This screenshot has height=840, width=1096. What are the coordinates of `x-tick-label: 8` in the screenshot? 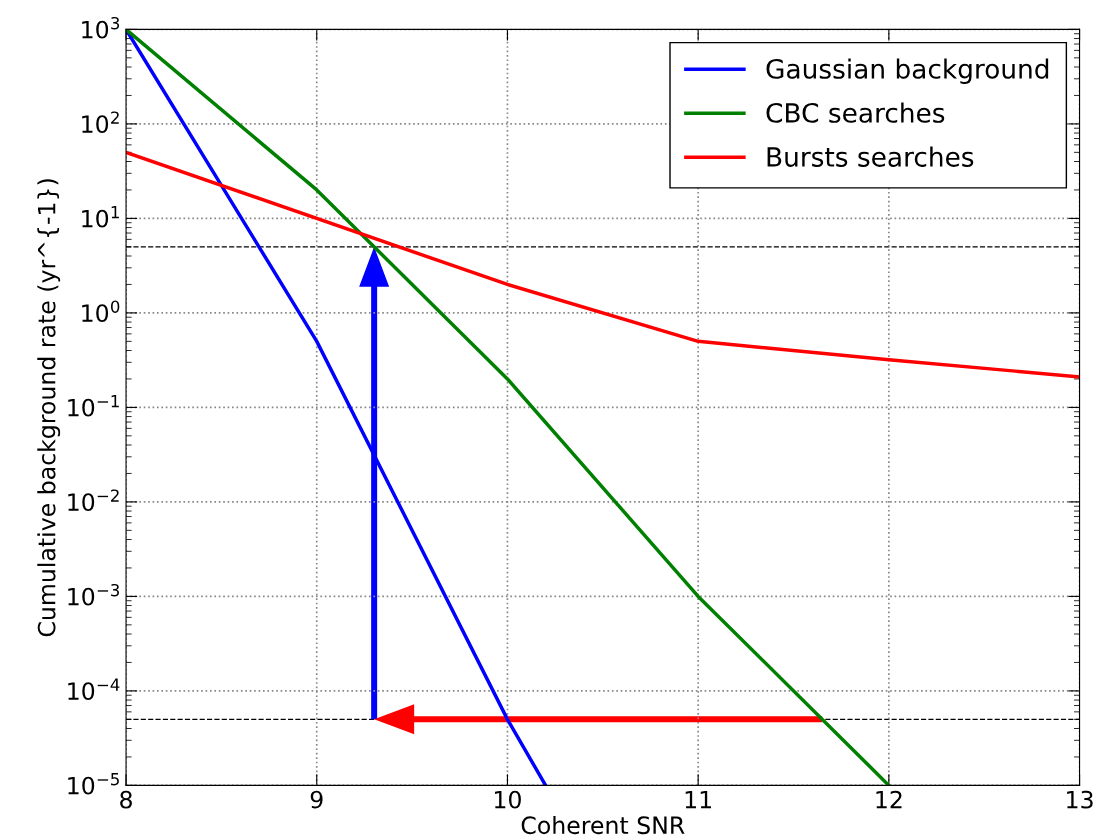 It's located at (126, 799).